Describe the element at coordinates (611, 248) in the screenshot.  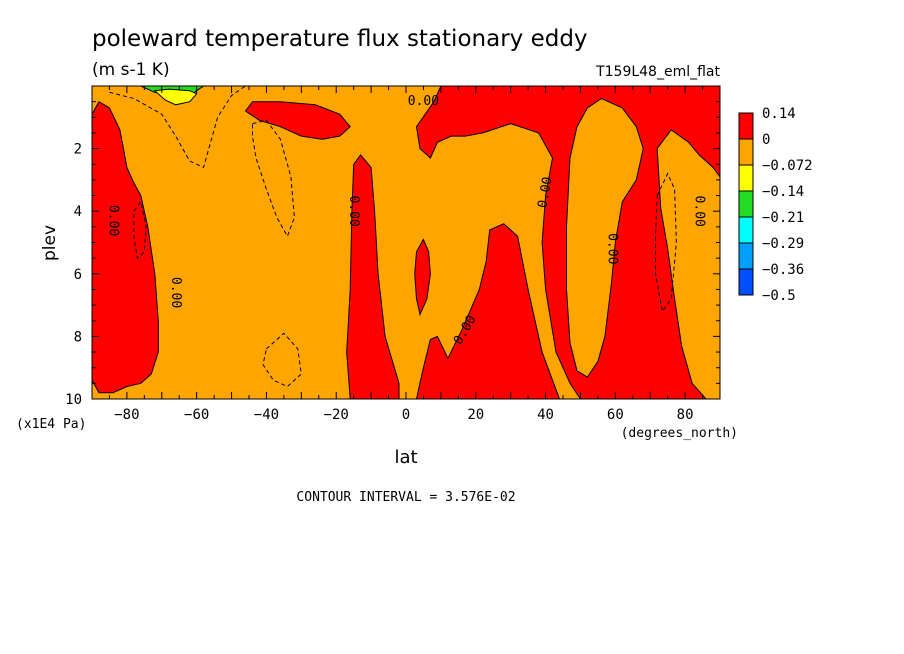
I see `contour-label-6: 0.00` at that location.